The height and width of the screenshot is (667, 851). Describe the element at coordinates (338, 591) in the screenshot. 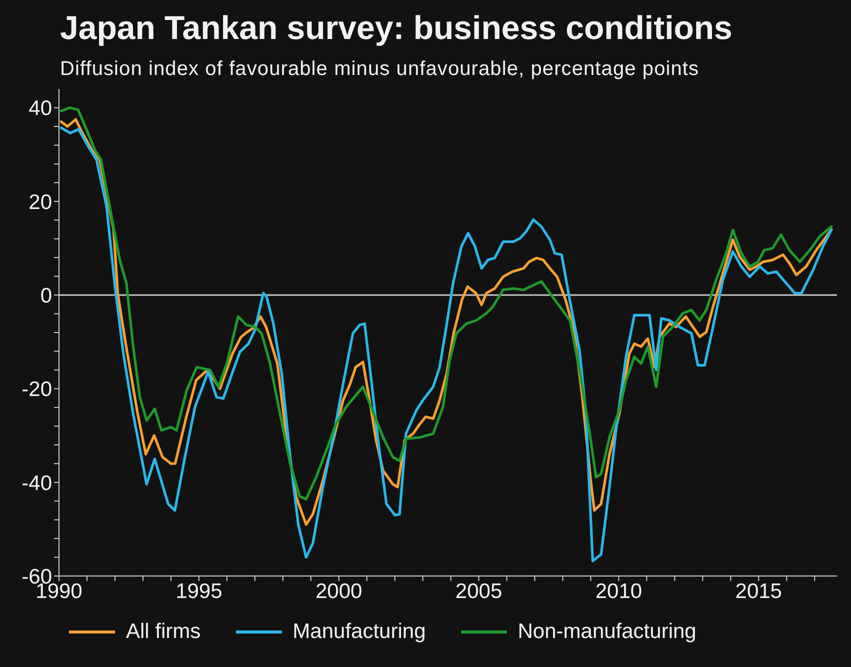

I see `x-tick-label: 2000` at that location.